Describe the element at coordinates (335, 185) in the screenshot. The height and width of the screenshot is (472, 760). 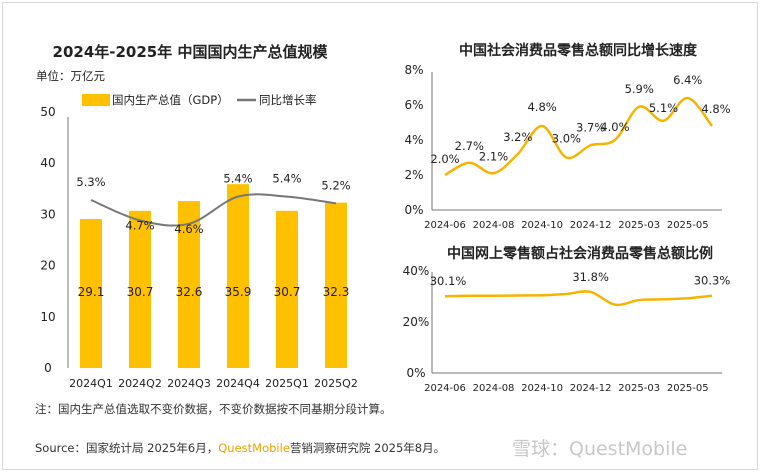
I see `growth-rate-label: 5.2%` at that location.